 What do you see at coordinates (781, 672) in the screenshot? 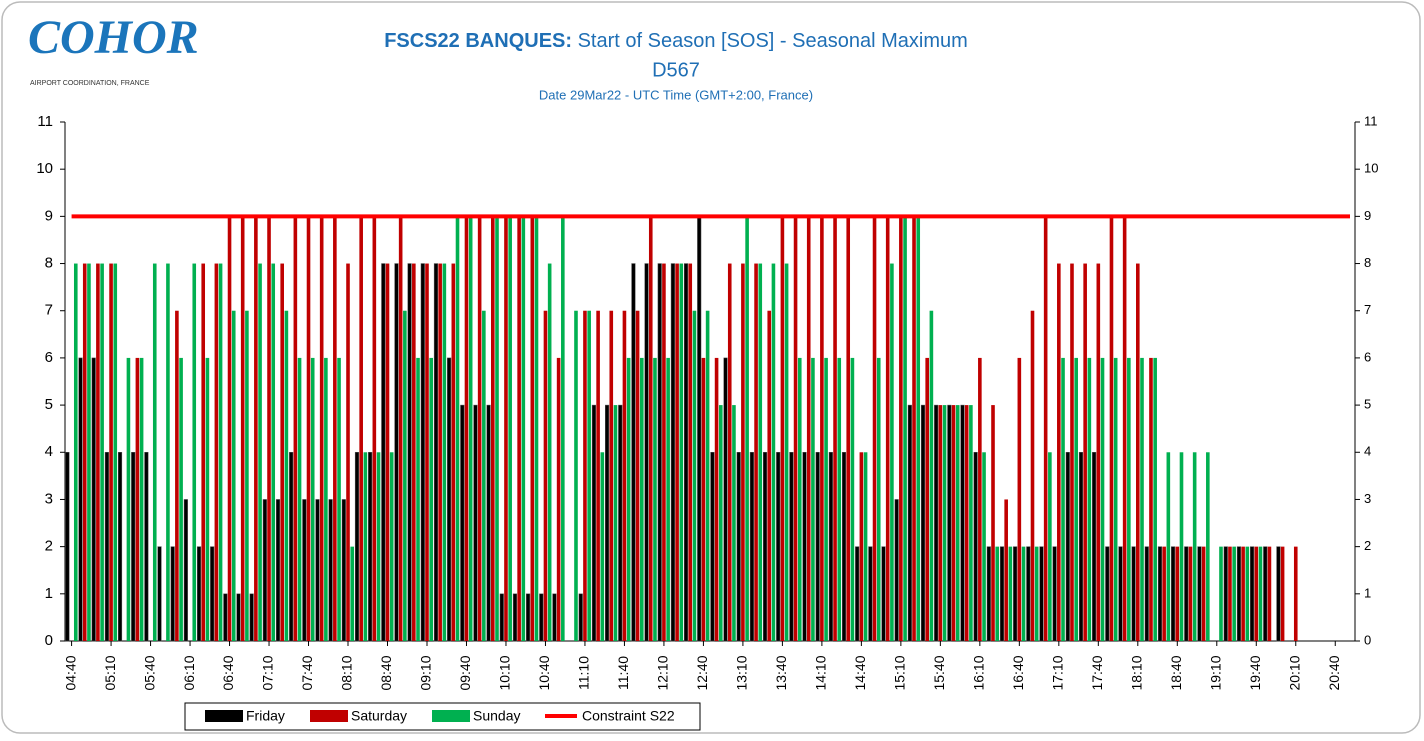
I see `x-tick-label: 13:40` at bounding box center [781, 672].